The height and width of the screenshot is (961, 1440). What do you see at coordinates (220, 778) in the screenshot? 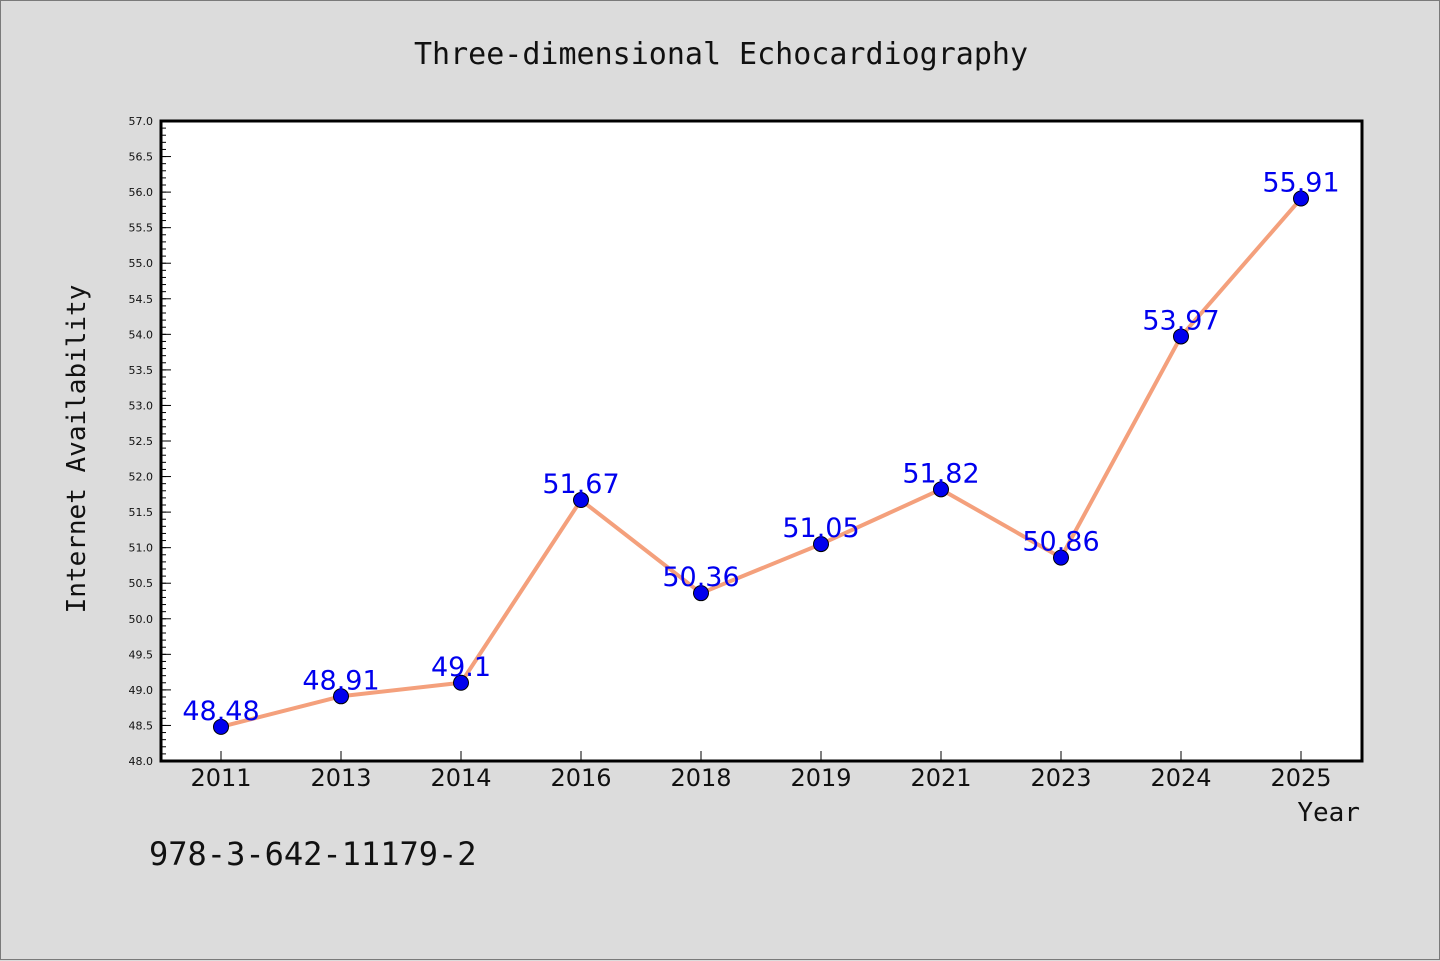
I see `x-tick-label: 2011` at bounding box center [220, 778].